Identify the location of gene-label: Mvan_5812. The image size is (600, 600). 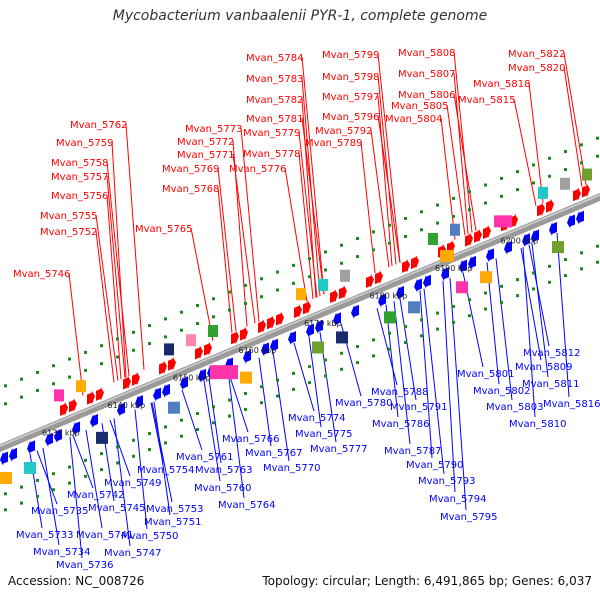
(551, 353).